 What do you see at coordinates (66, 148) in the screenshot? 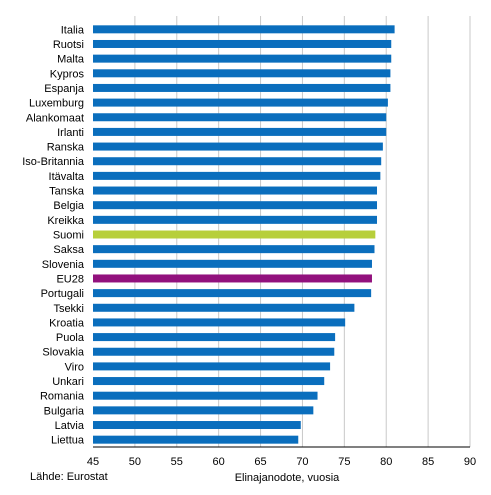
I see `category-label: Ranska` at bounding box center [66, 148].